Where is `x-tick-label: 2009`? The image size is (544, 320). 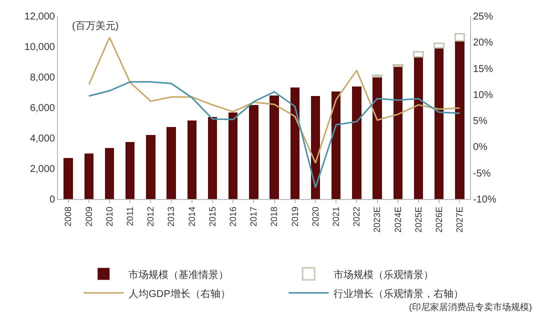
x-tick-label: 2009 is located at coordinates (89, 216).